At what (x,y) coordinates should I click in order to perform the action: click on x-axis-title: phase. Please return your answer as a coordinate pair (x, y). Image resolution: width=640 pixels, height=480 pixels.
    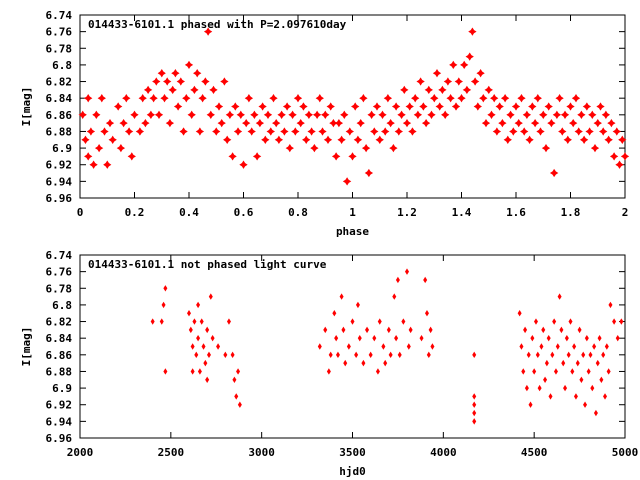
    Looking at the image, I should click on (352, 231).